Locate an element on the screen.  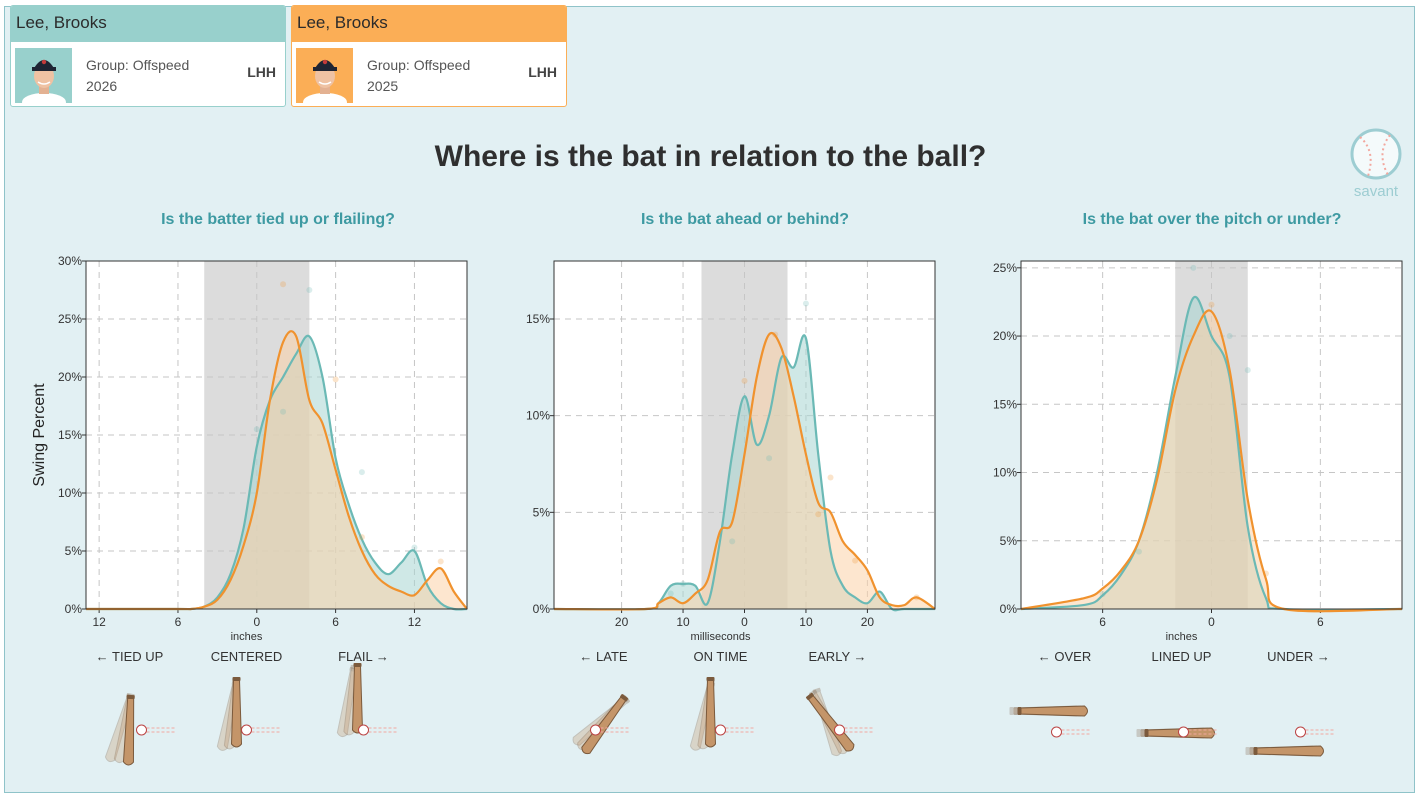
chart-1-y-tick-label: 5% is located at coordinates (74, 551).